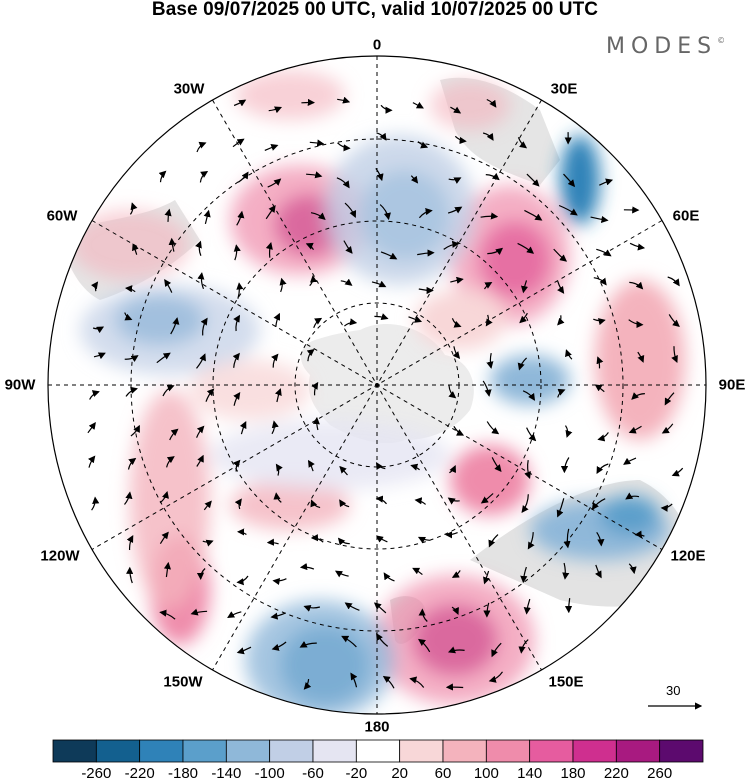 The height and width of the screenshot is (783, 750). What do you see at coordinates (686, 216) in the screenshot?
I see `lon-label-60e: 60E` at bounding box center [686, 216].